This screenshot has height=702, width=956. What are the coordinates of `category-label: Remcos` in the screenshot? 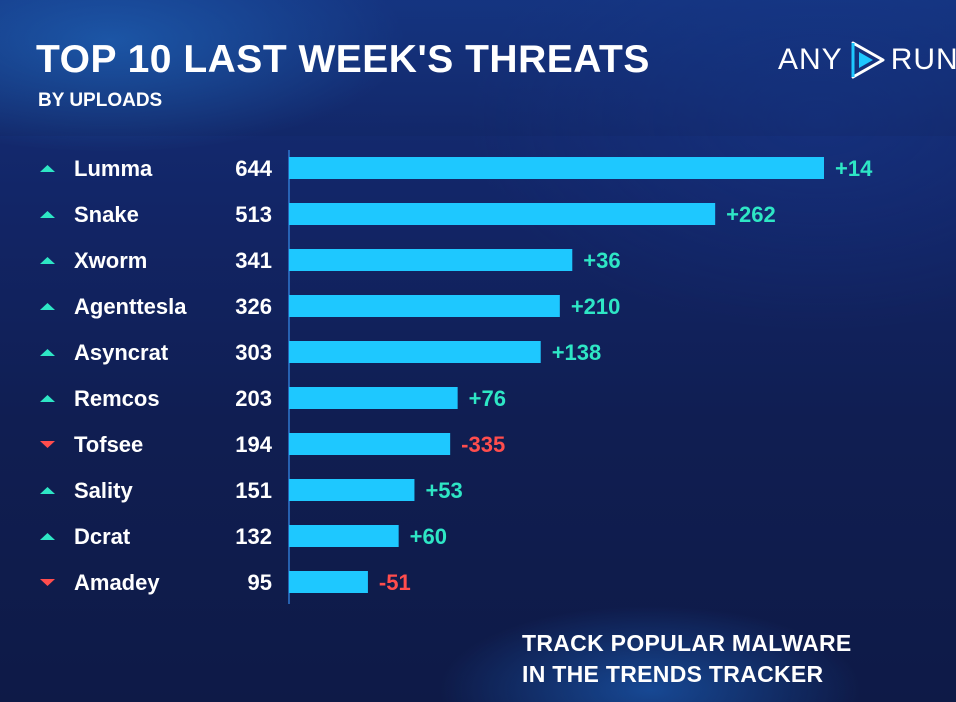 It's located at (117, 398).